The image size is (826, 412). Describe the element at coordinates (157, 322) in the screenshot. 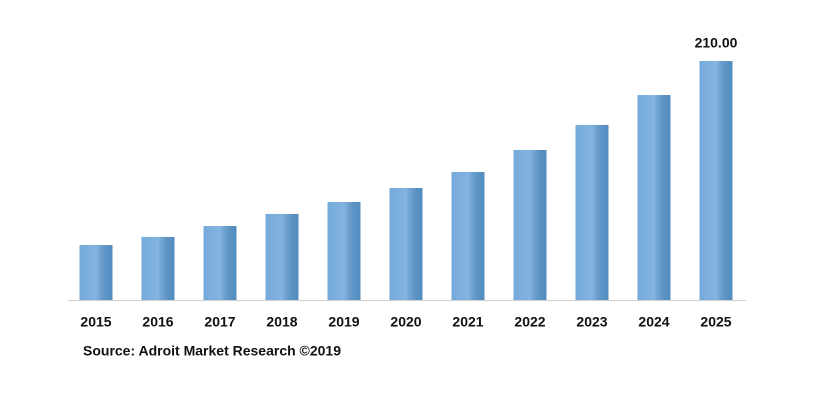

I see `x-tick-label: 2016` at that location.